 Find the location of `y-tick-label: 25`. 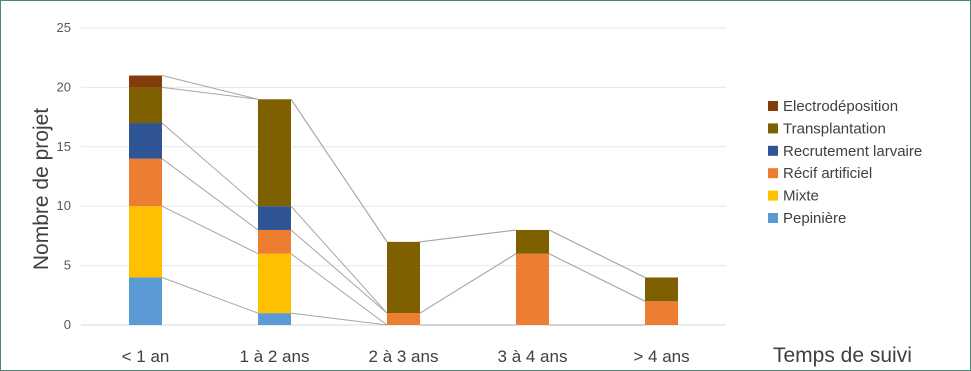

y-tick-label: 25 is located at coordinates (64, 27).